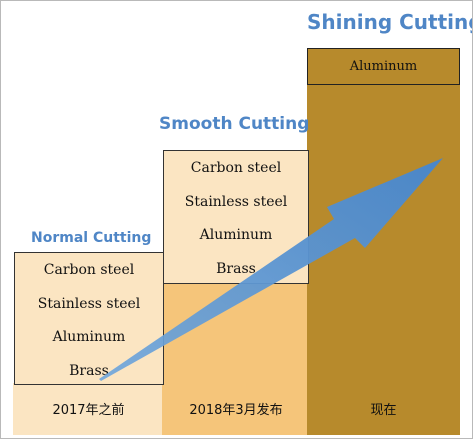 Image resolution: width=475 pixels, height=441 pixels. What do you see at coordinates (236, 359) in the screenshot?
I see `stage-column-smooth` at bounding box center [236, 359].